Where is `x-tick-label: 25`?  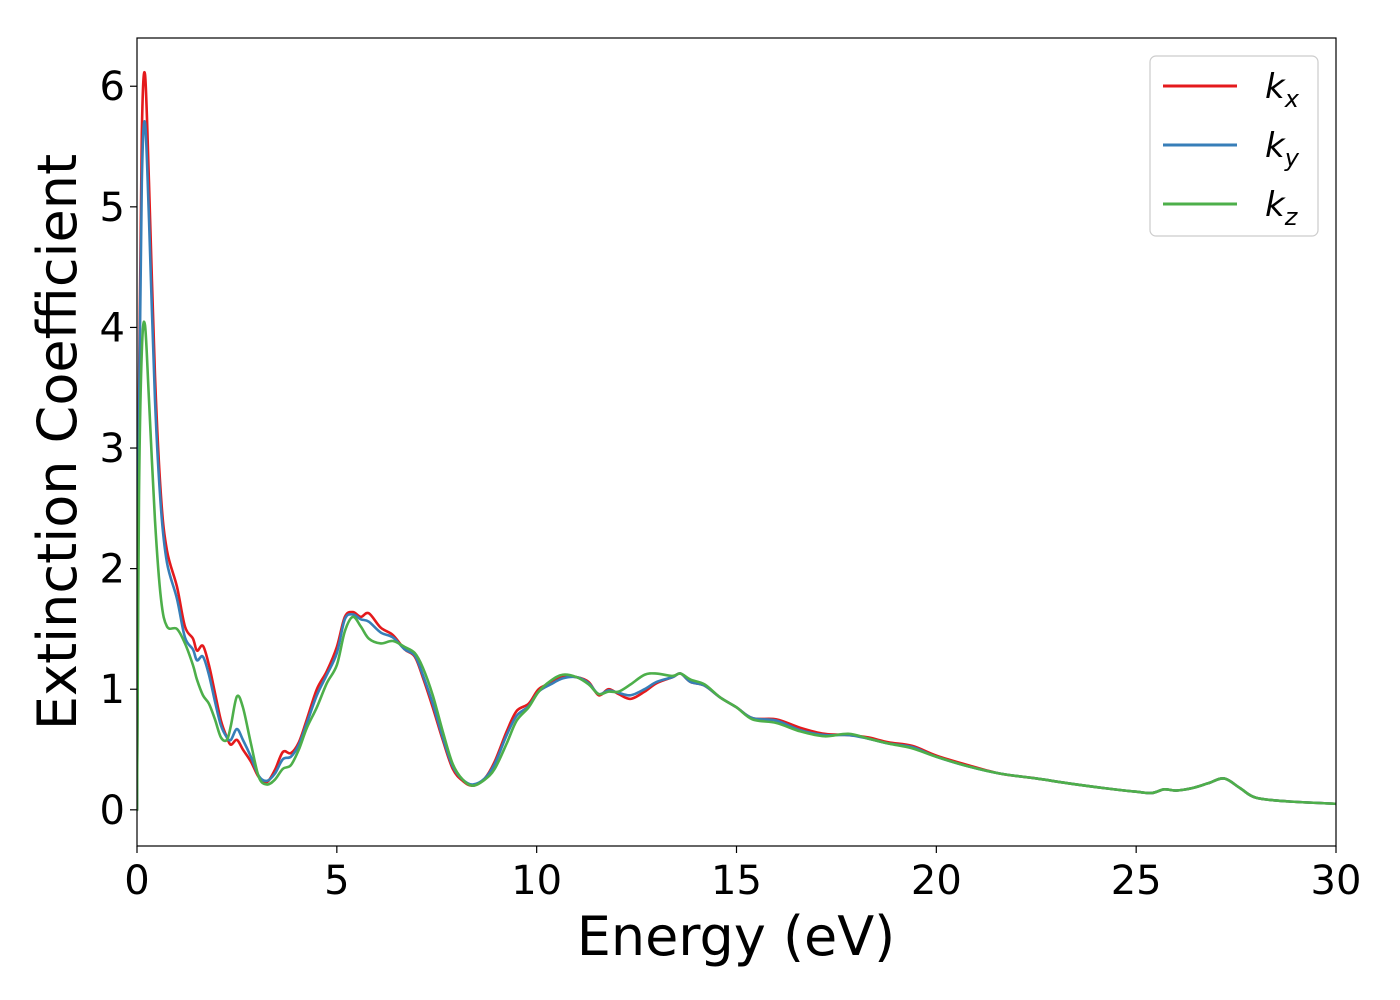 x-tick-label: 25 is located at coordinates (1136, 881).